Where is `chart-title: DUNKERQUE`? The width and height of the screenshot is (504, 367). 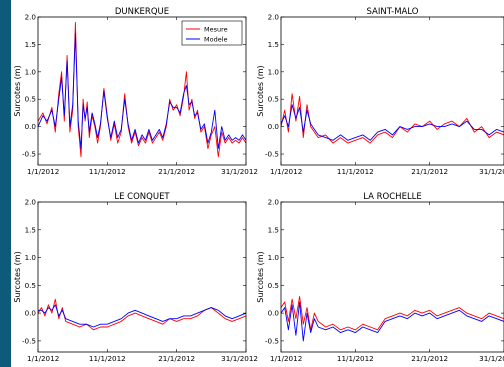 chart-title: DUNKERQUE is located at coordinates (142, 12).